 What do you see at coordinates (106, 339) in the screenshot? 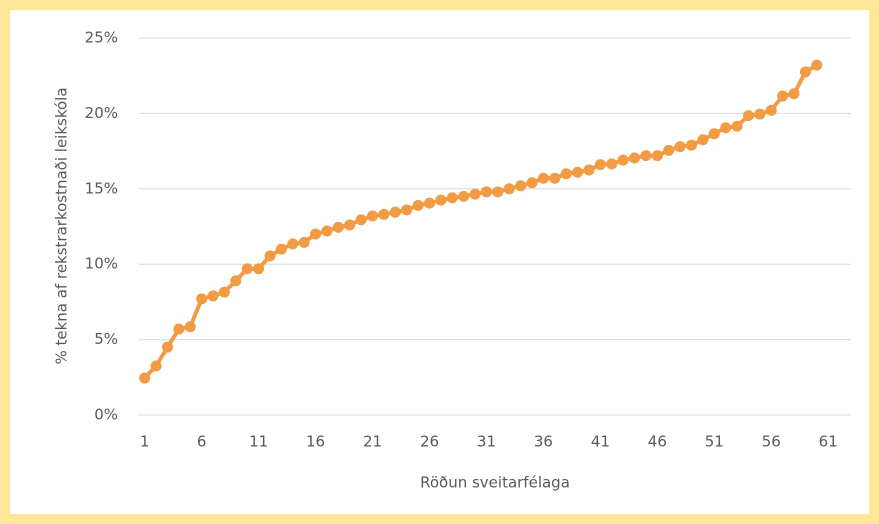
I see `y-tick-label: 5%` at bounding box center [106, 339].